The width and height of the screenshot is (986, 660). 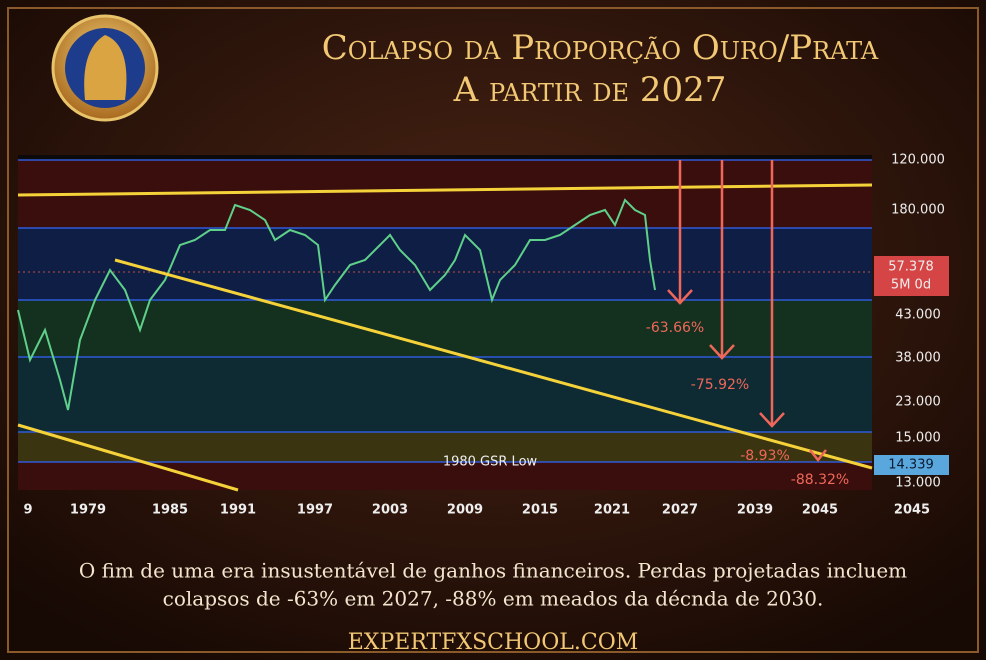 What do you see at coordinates (540, 510) in the screenshot?
I see `x-tick-label: 2015` at bounding box center [540, 510].